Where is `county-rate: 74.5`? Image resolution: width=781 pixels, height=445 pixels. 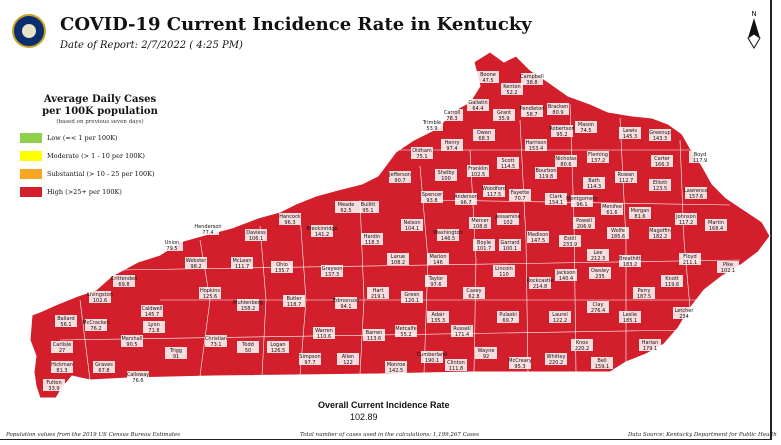 county-rate: 74.5 is located at coordinates (585, 131).